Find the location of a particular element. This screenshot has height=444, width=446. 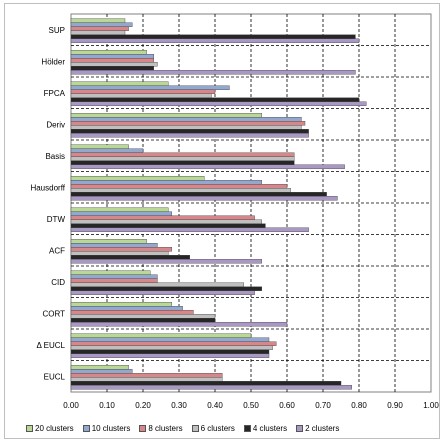

legend-item: 10 clusters is located at coordinates (106, 428).